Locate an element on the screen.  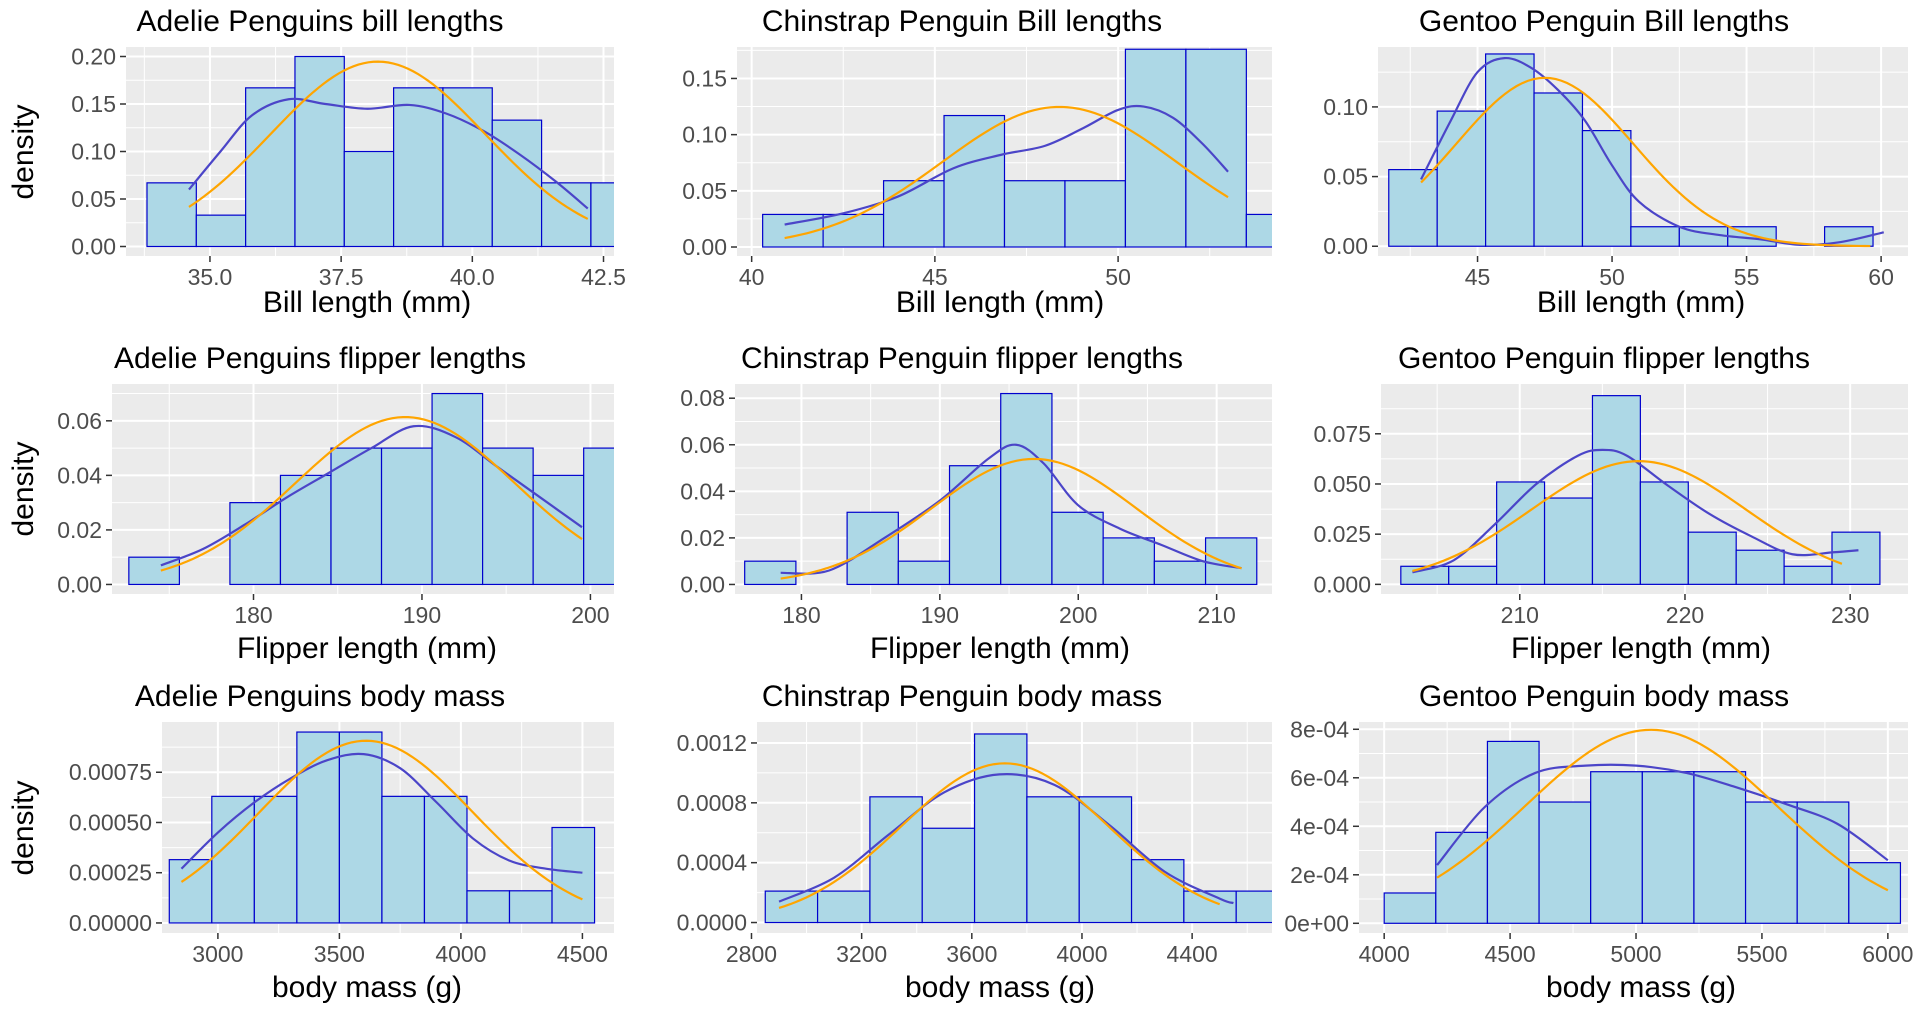
y-tick-label: 0.04 is located at coordinates (79, 475).